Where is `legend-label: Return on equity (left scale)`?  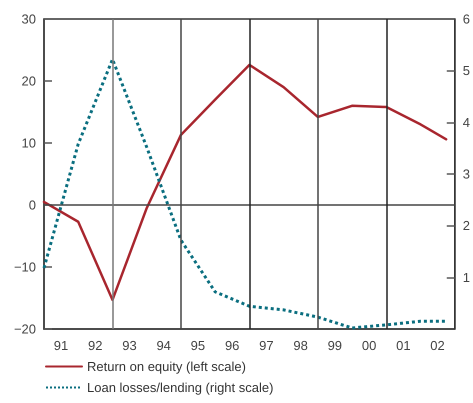
legend-label: Return on equity (left scale) is located at coordinates (166, 366).